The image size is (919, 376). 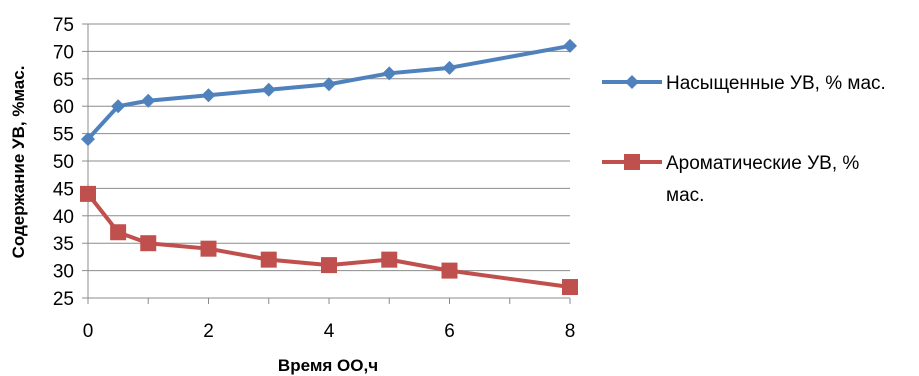 What do you see at coordinates (63, 189) in the screenshot?
I see `y-tick-label: 45` at bounding box center [63, 189].